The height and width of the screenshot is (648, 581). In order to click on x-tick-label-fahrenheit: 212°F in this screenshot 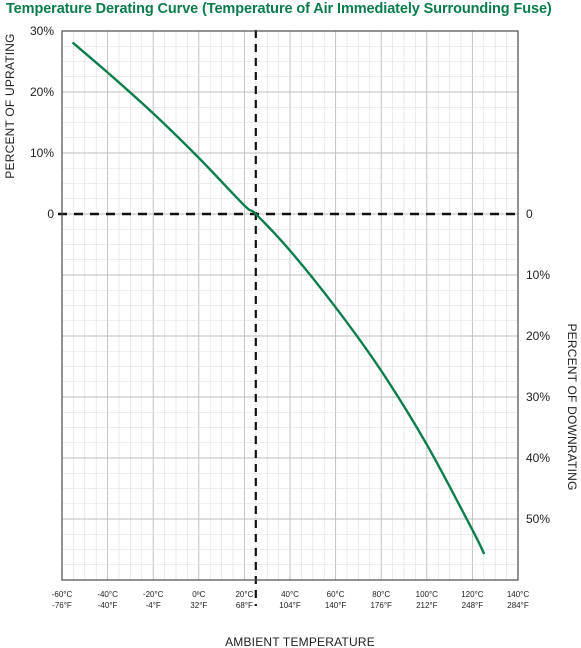, I will do `click(427, 605)`.